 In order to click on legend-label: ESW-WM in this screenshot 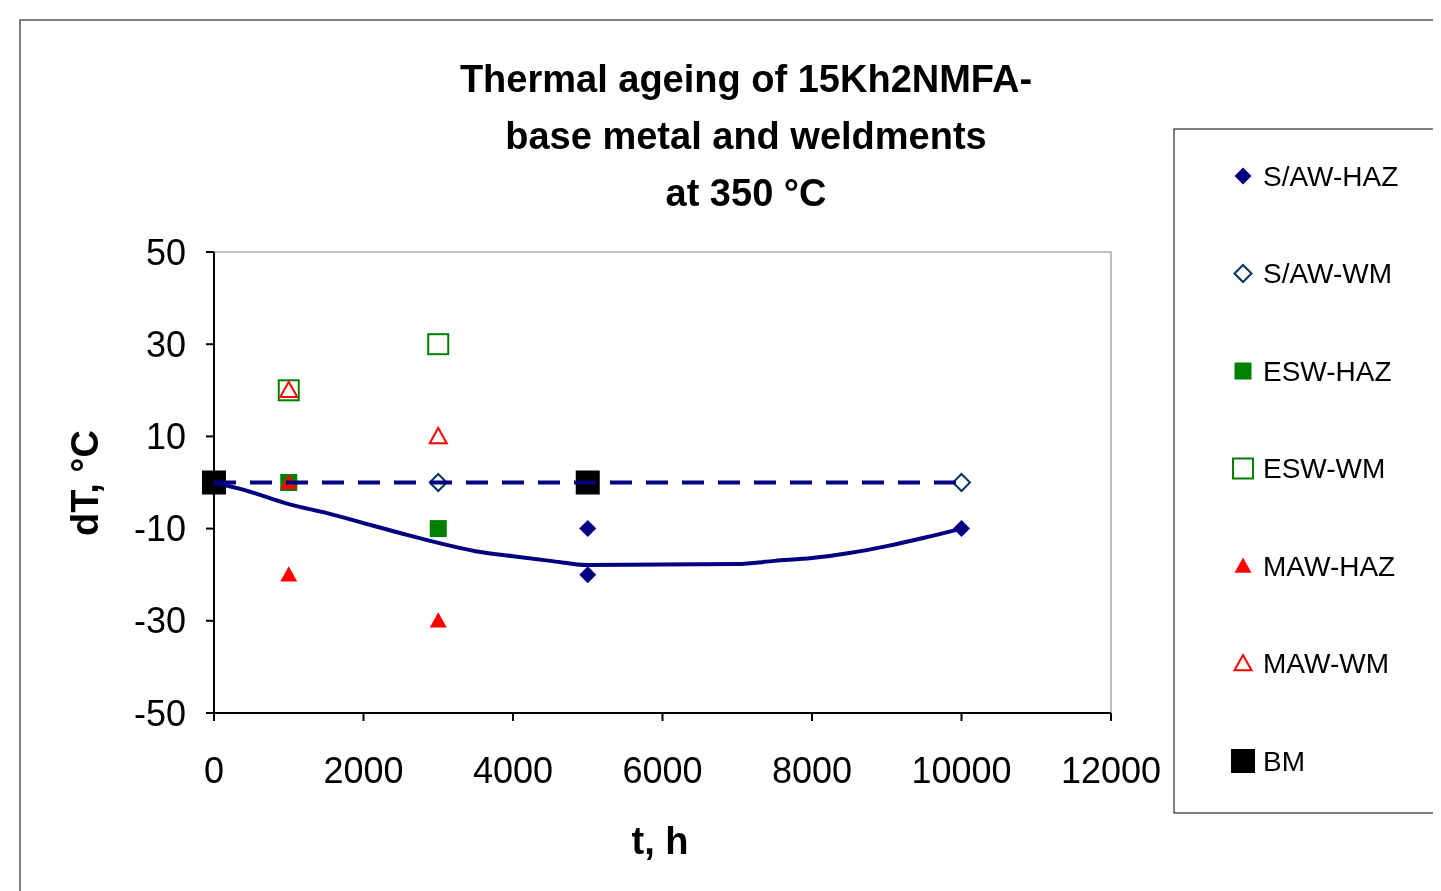, I will do `click(1324, 469)`.